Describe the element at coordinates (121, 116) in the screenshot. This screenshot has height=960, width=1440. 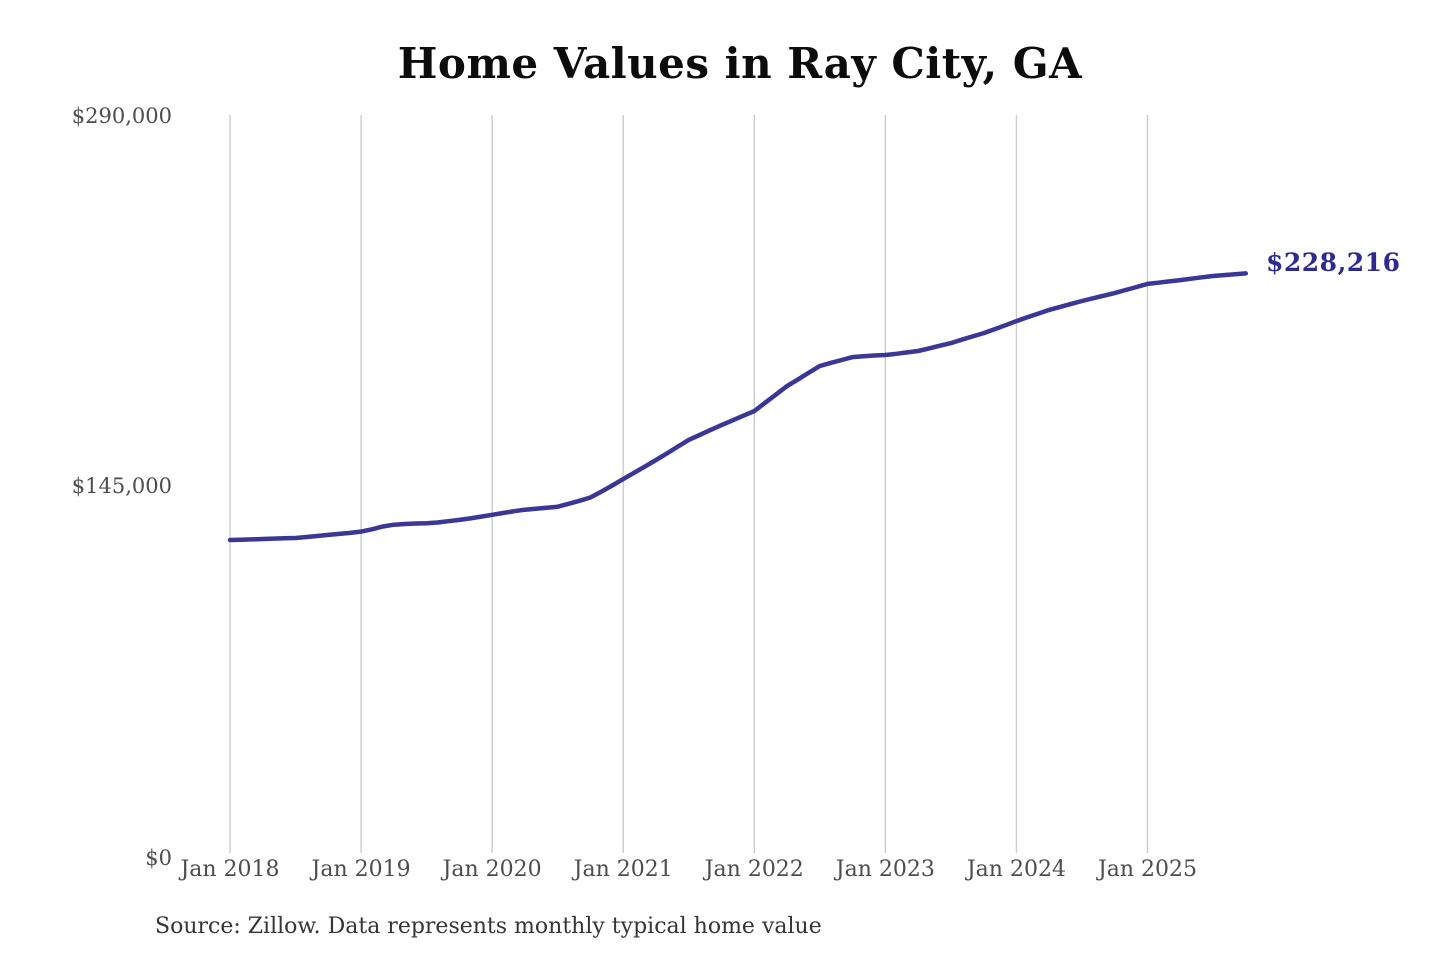
I see `y-axis-label: $290,000` at that location.